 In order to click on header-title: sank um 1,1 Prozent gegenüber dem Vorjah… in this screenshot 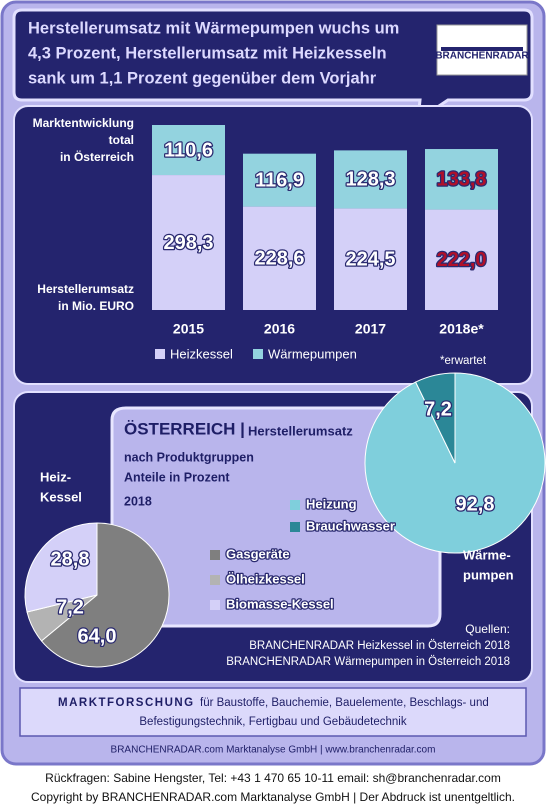, I will do `click(202, 78)`.